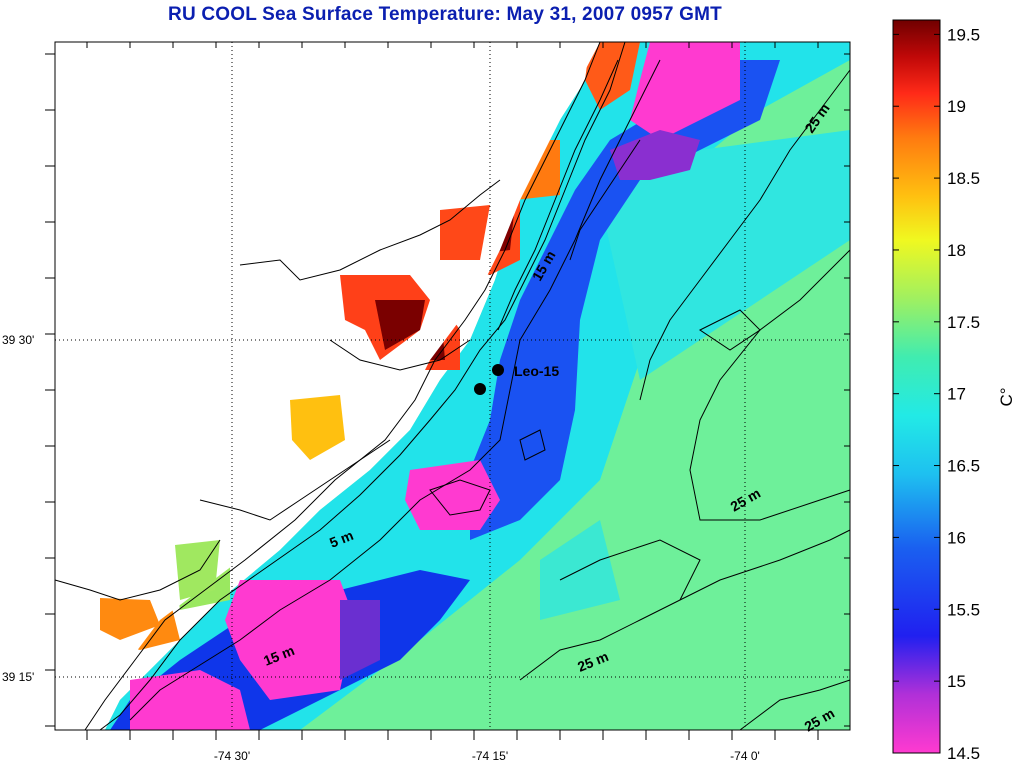 Image resolution: width=1016 pixels, height=768 pixels. What do you see at coordinates (770, 385) in the screenshot?
I see `isobath-25m-b` at bounding box center [770, 385].